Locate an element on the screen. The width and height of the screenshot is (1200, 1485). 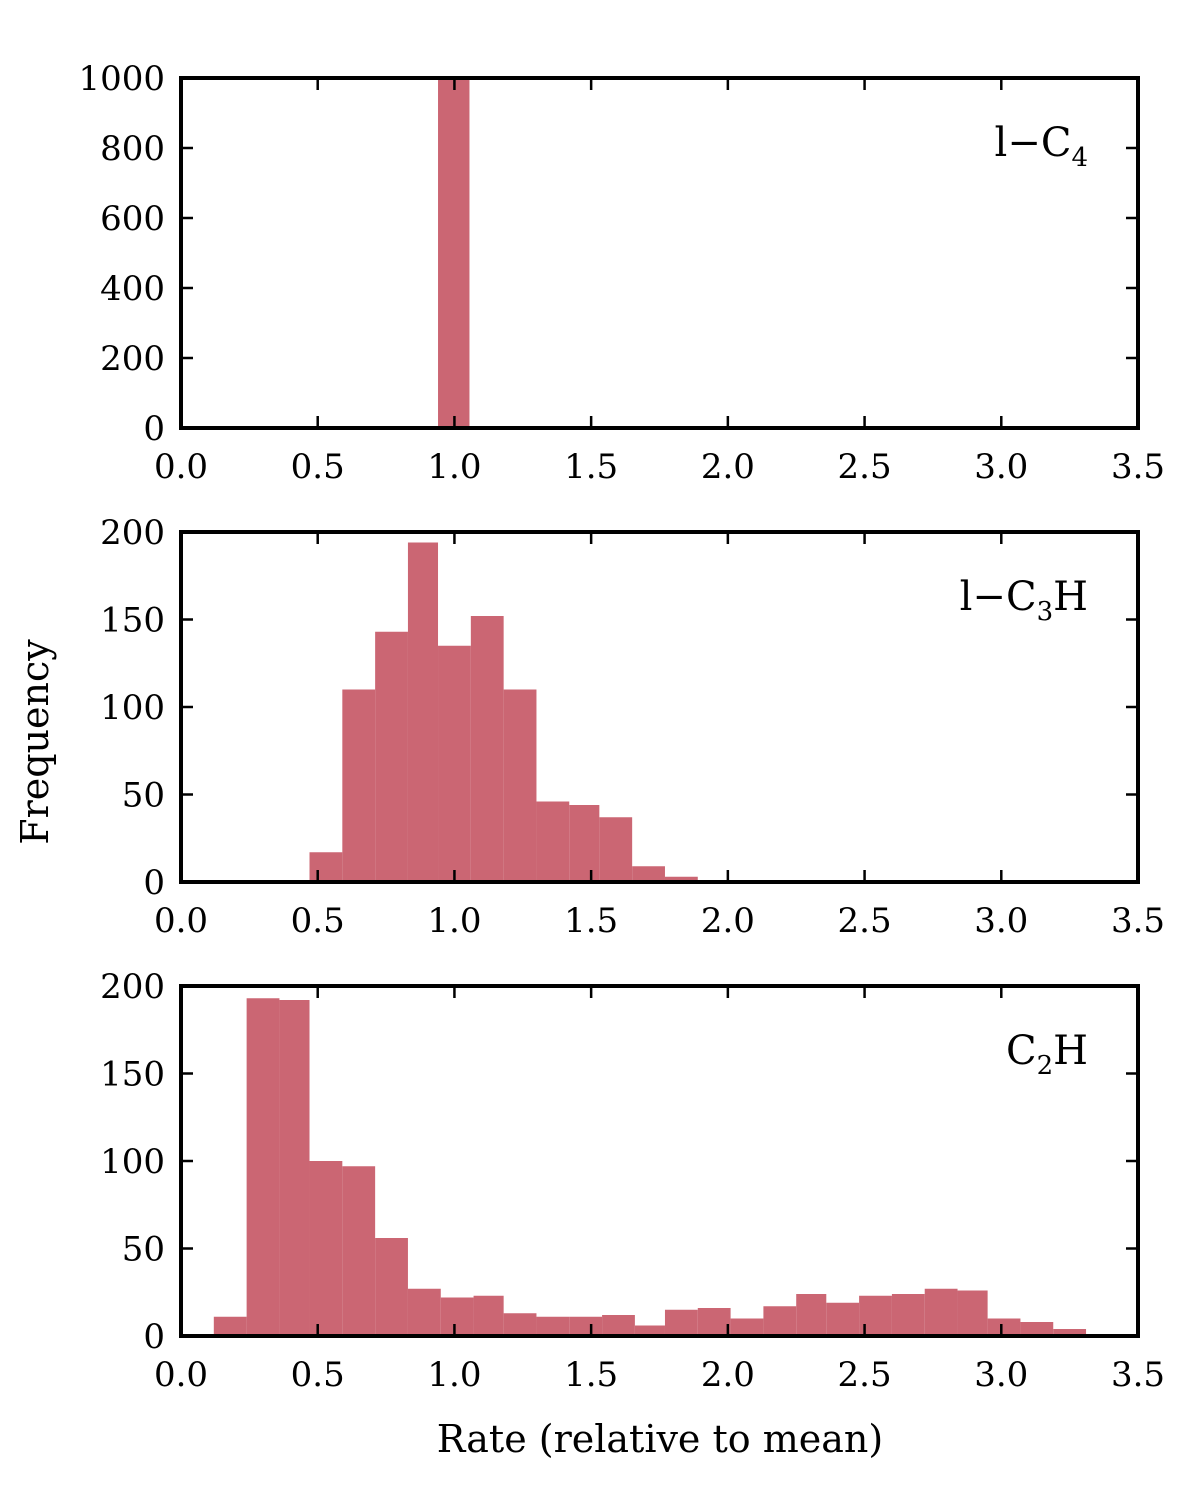
panel-label: l−C4 is located at coordinates (1041, 146).